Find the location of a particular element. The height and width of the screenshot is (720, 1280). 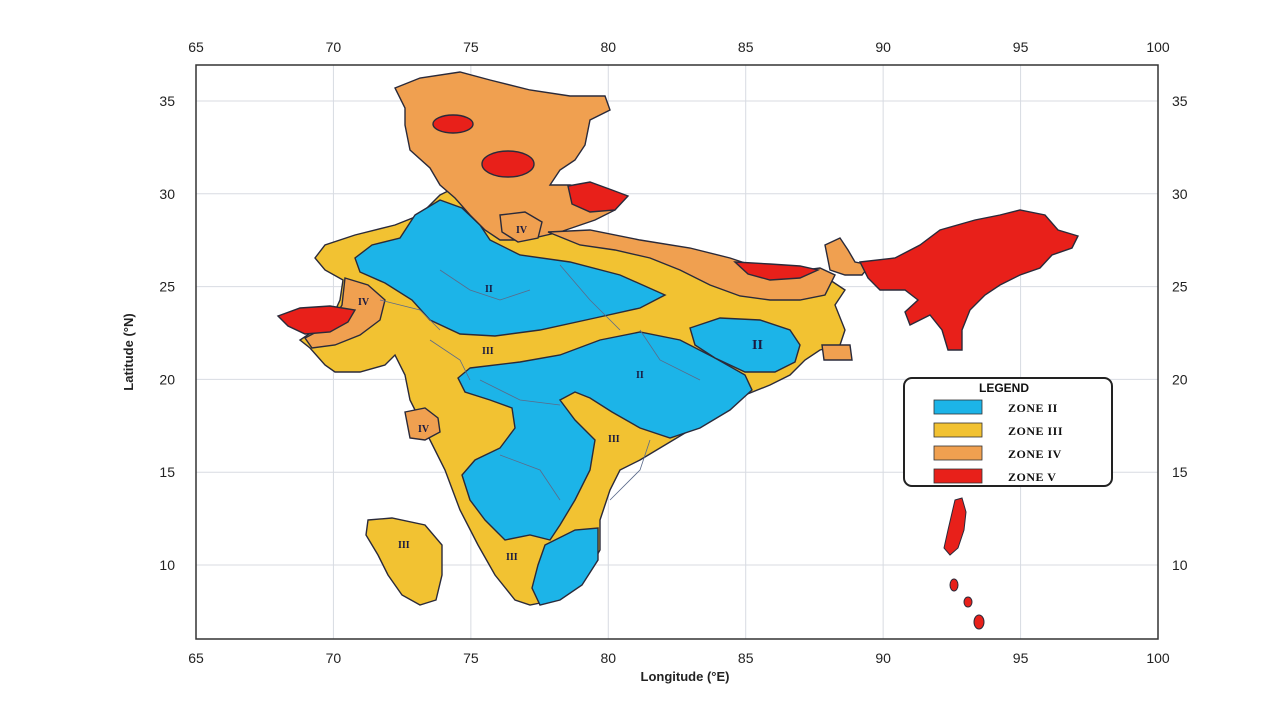

top-tick-lon-80: 80 is located at coordinates (608, 47).